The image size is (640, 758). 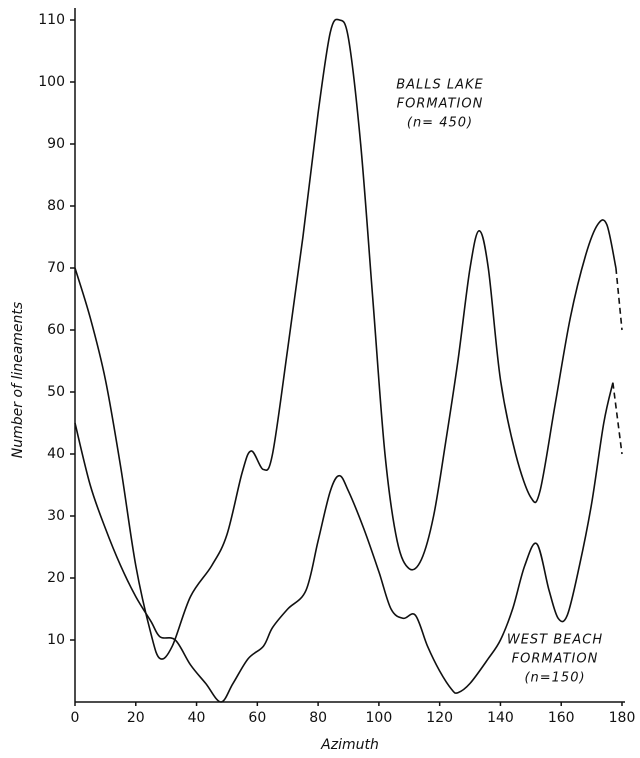 I want to click on y-tick-label: 90, so click(x=56, y=144).